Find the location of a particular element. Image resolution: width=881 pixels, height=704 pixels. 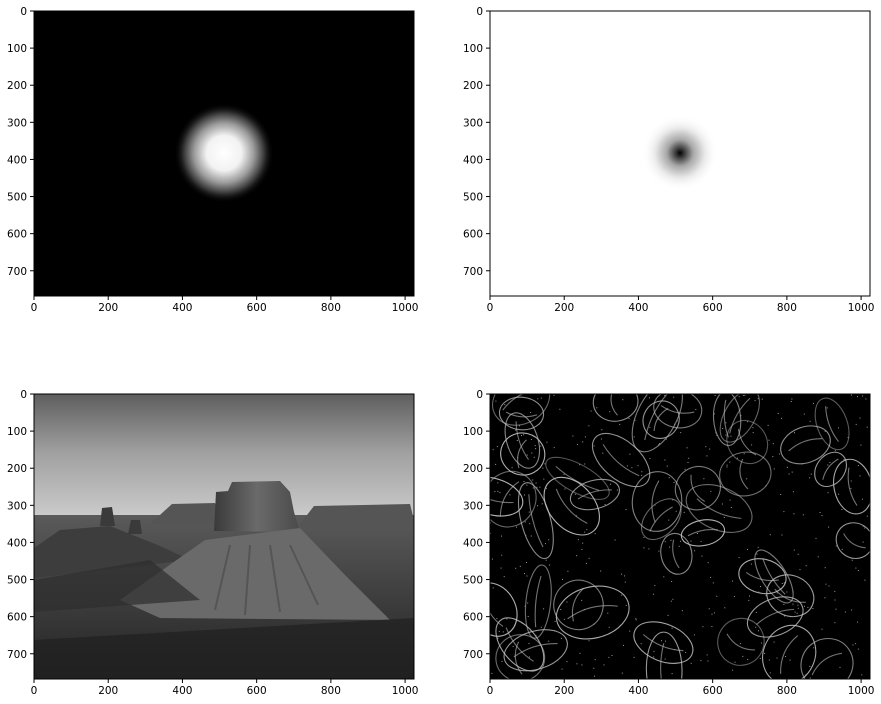

y-tick-label: 400 is located at coordinates (17, 160).